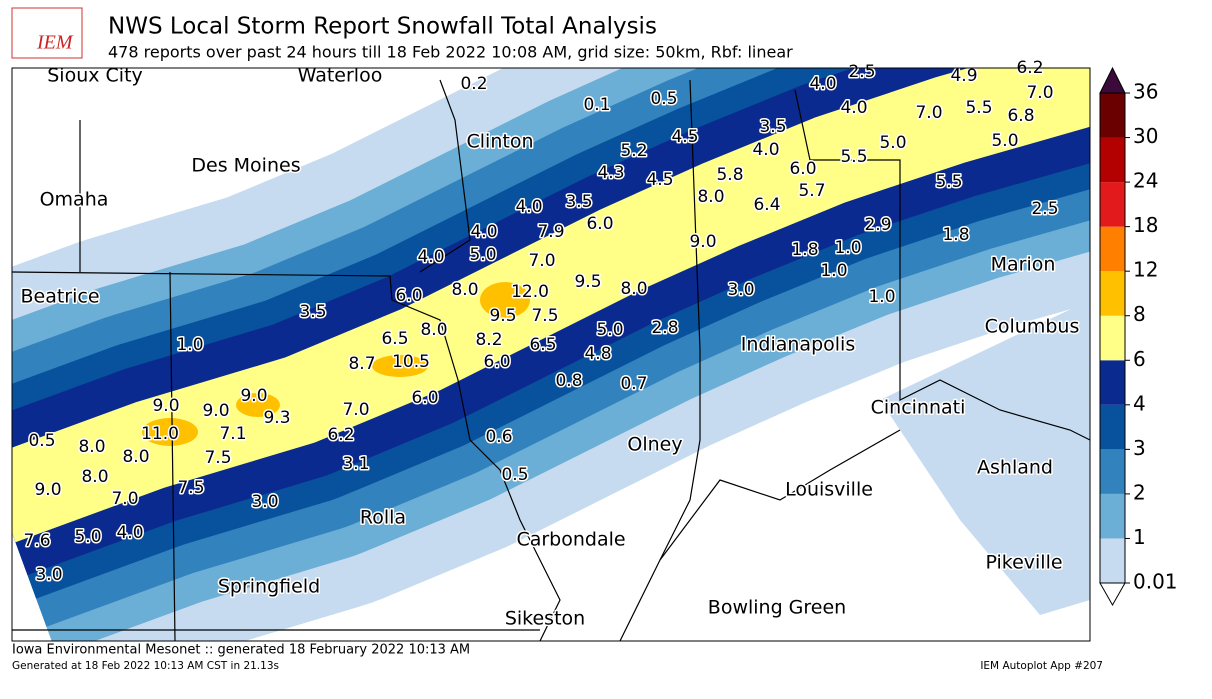 Image resolution: width=1212 pixels, height=699 pixels. Describe the element at coordinates (1041, 666) in the screenshot. I see `footer-right: IEM Autoplot App #207` at that location.